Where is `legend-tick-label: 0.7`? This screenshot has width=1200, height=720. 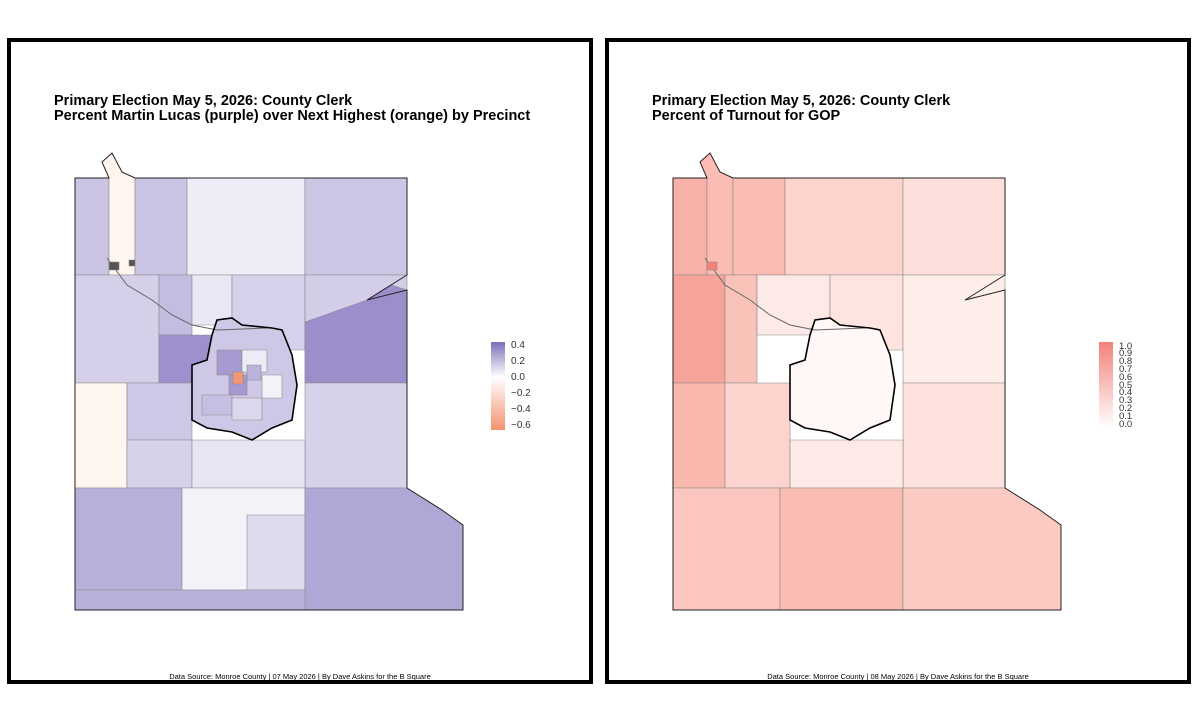 legend-tick-label: 0.7 is located at coordinates (1126, 369).